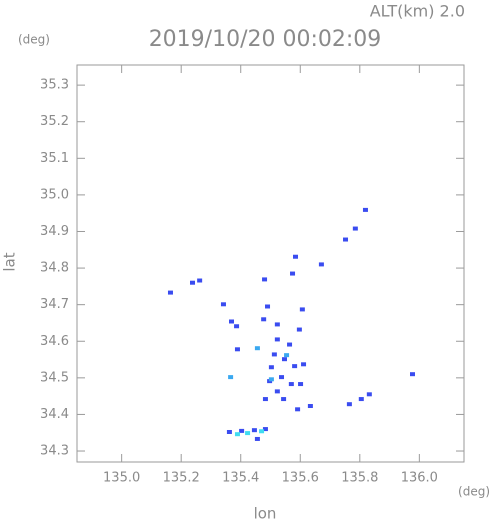 The height and width of the screenshot is (521, 491). Describe the element at coordinates (300, 478) in the screenshot. I see `x-tick-label: 135.6` at that location.